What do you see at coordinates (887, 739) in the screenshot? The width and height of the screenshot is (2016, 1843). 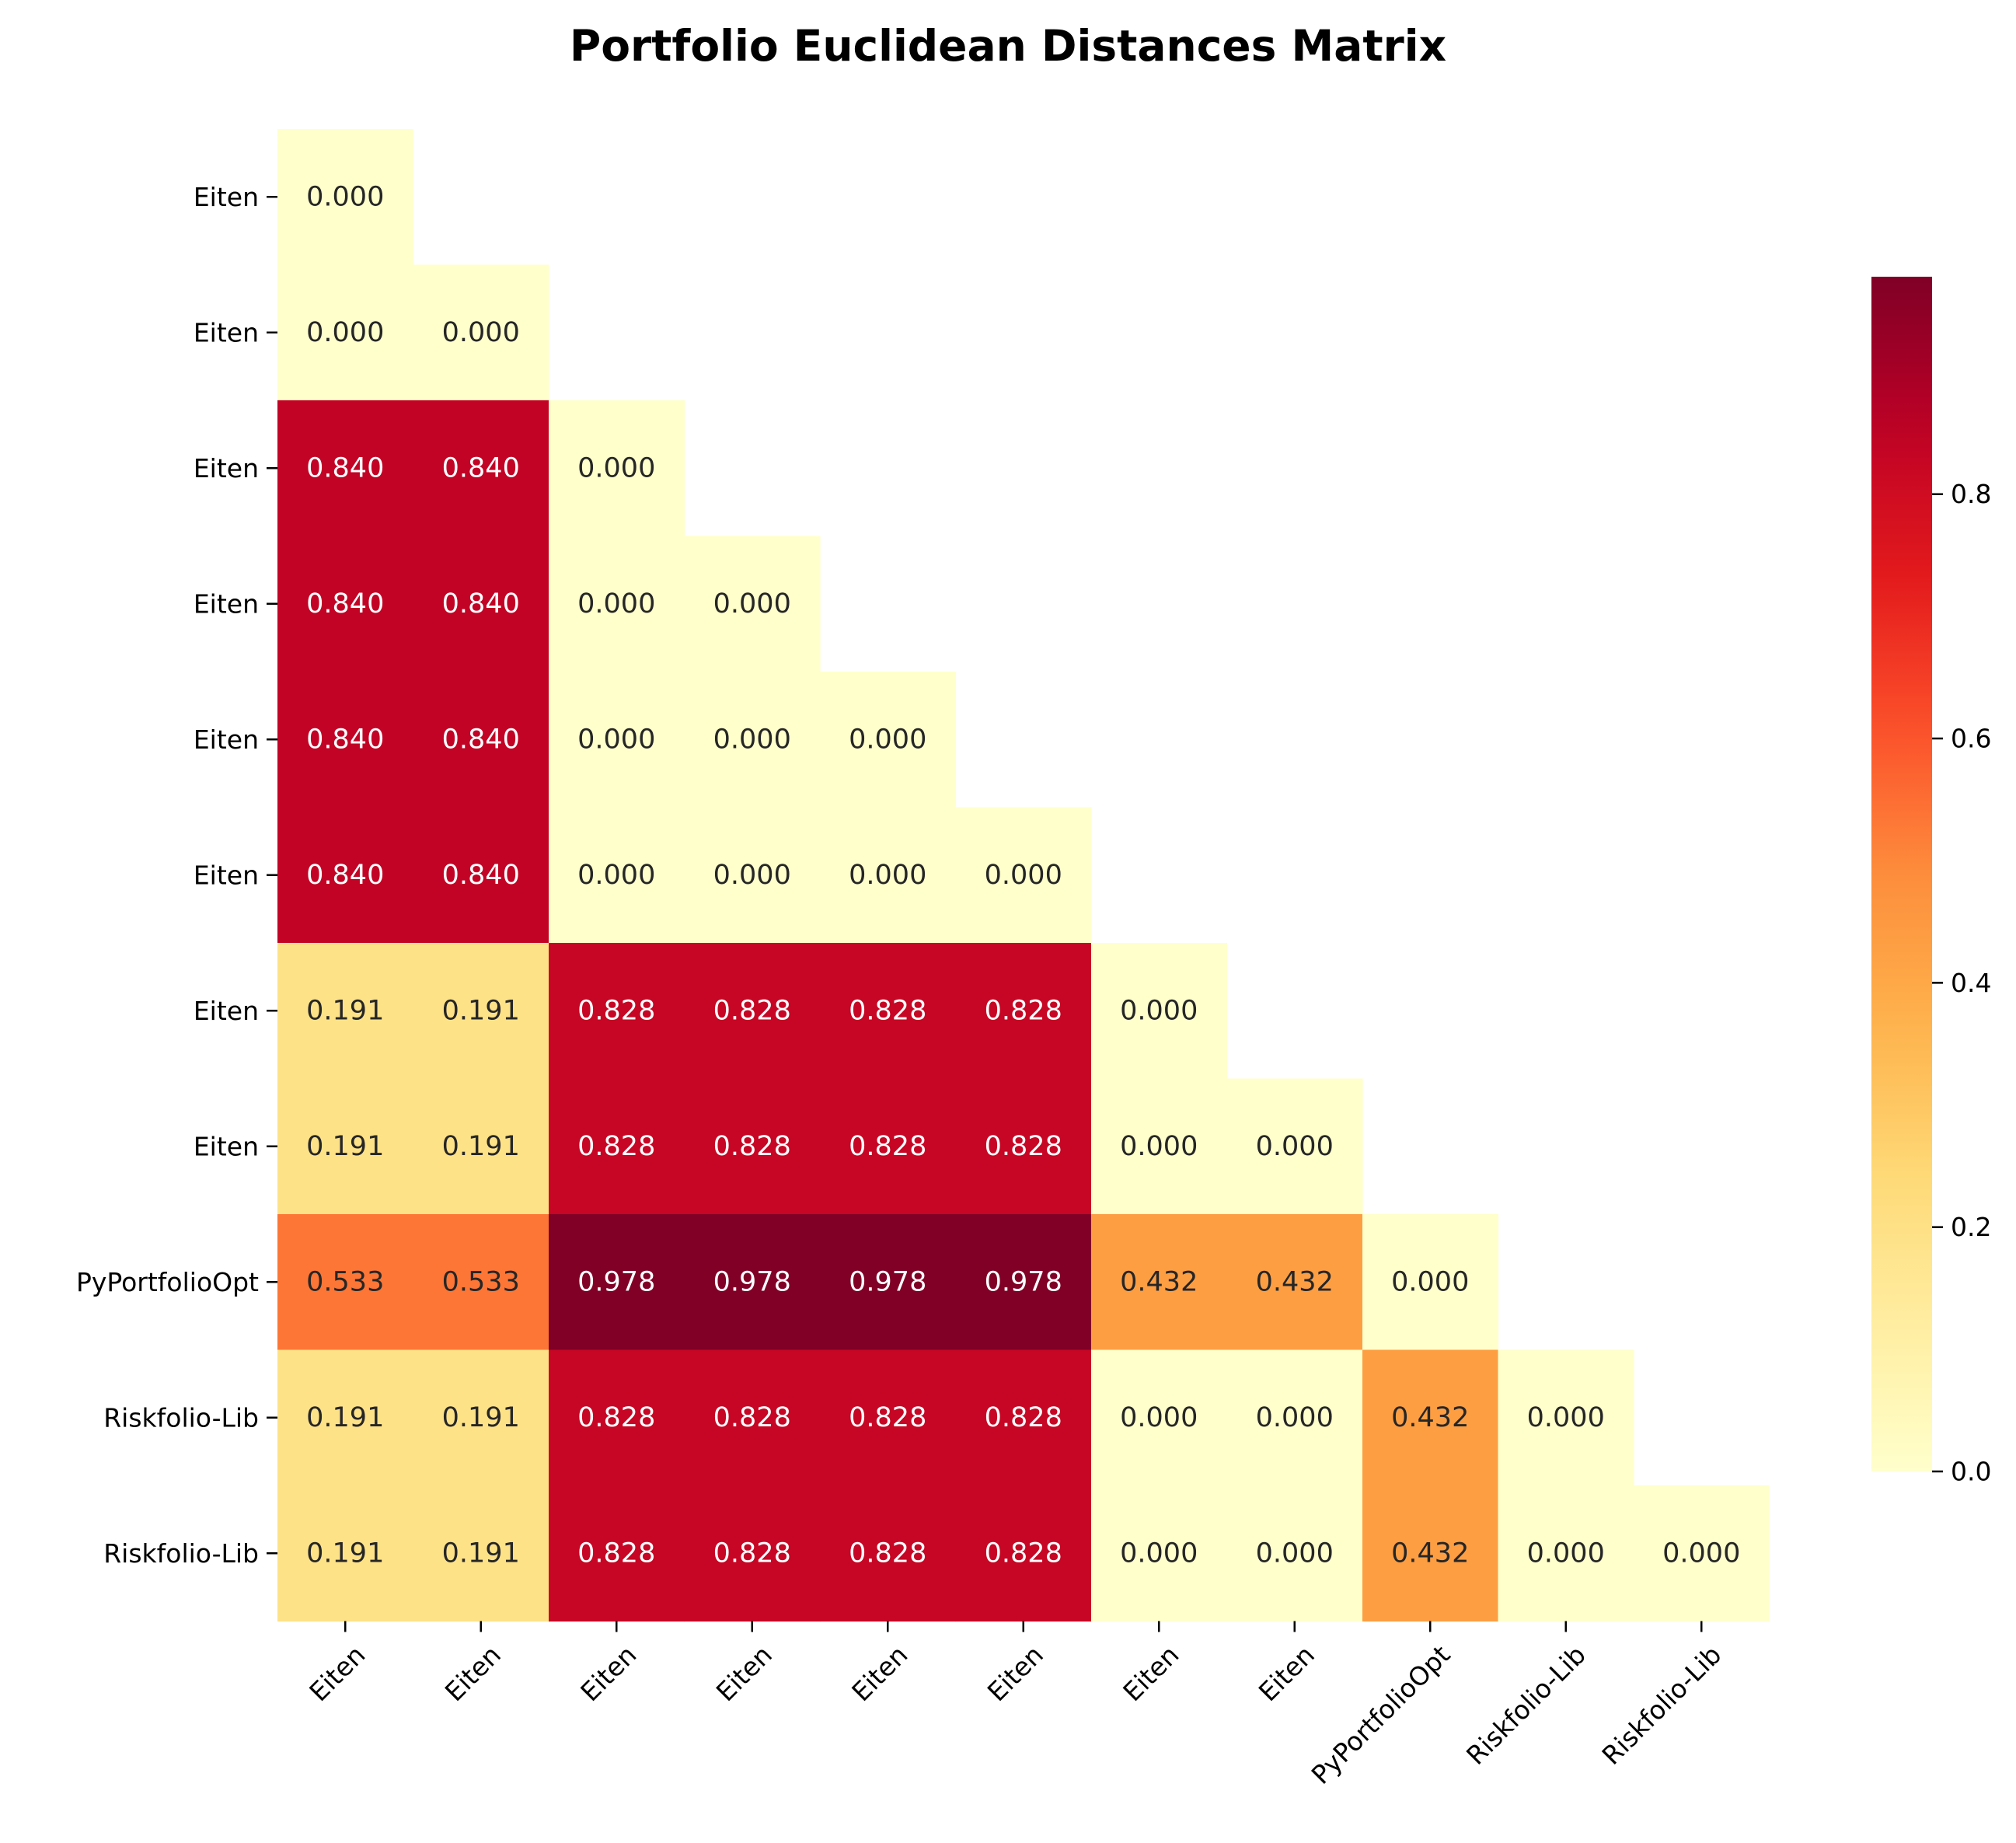 I see `cell-value-label-4-4: 0.000` at bounding box center [887, 739].